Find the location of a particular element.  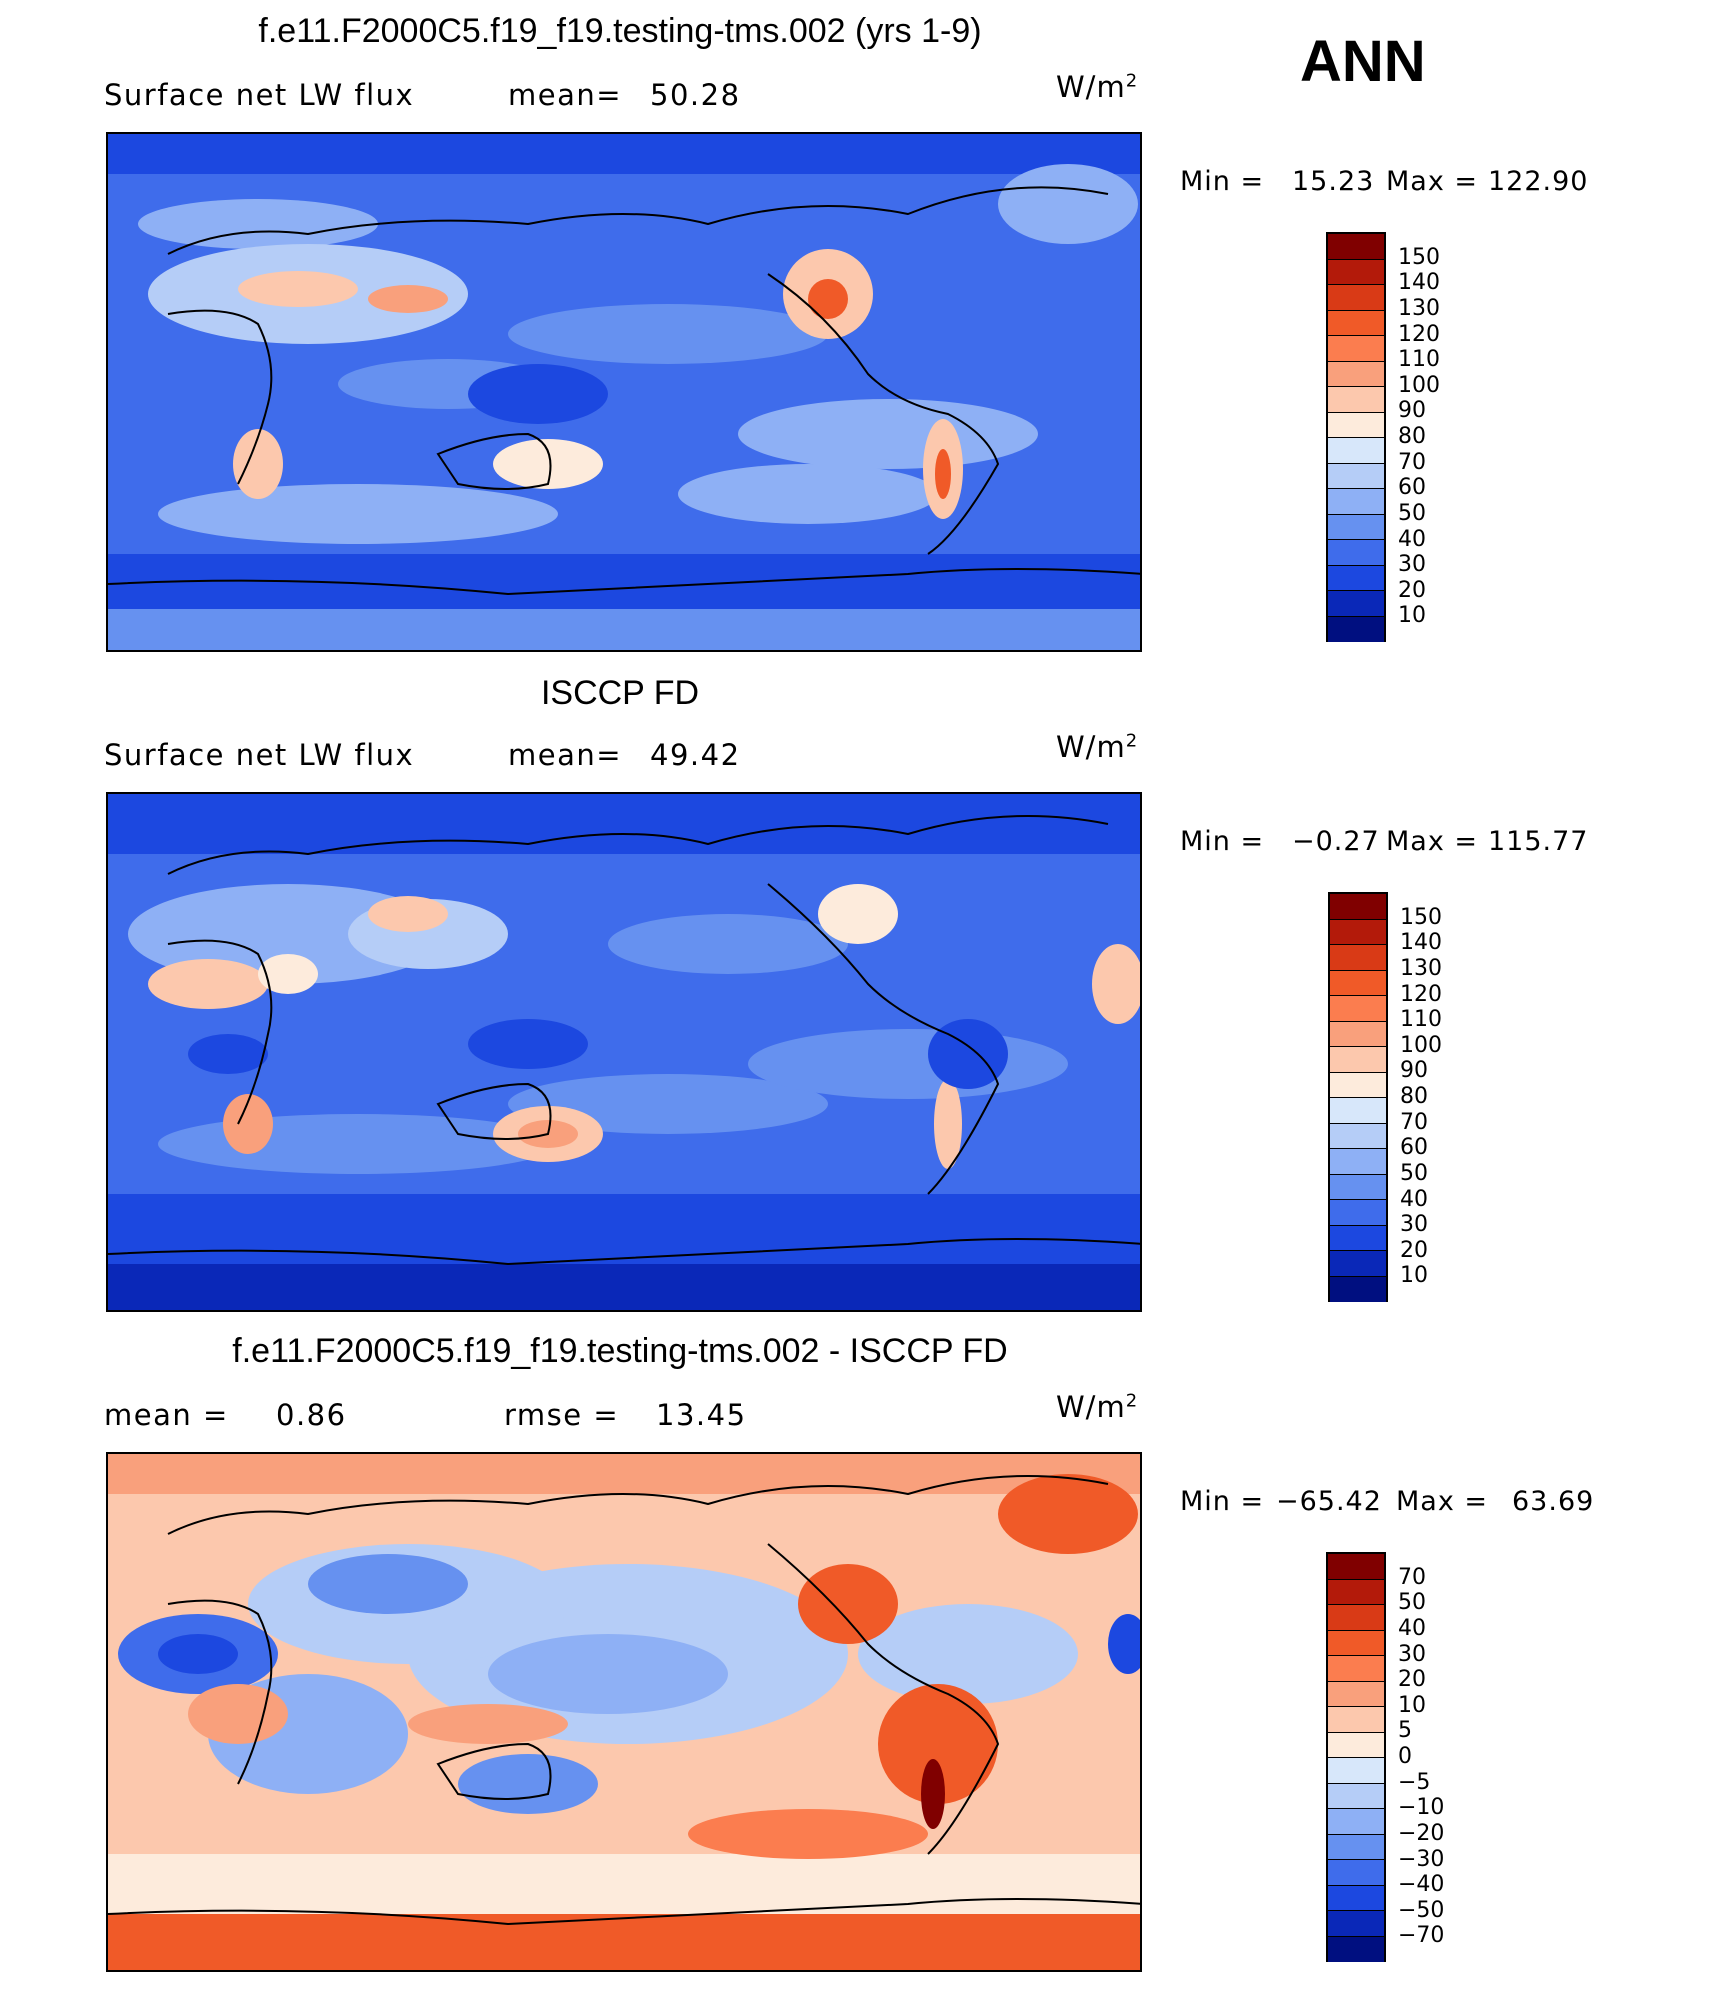

panel2-title: ISCCP FD is located at coordinates (620, 693).